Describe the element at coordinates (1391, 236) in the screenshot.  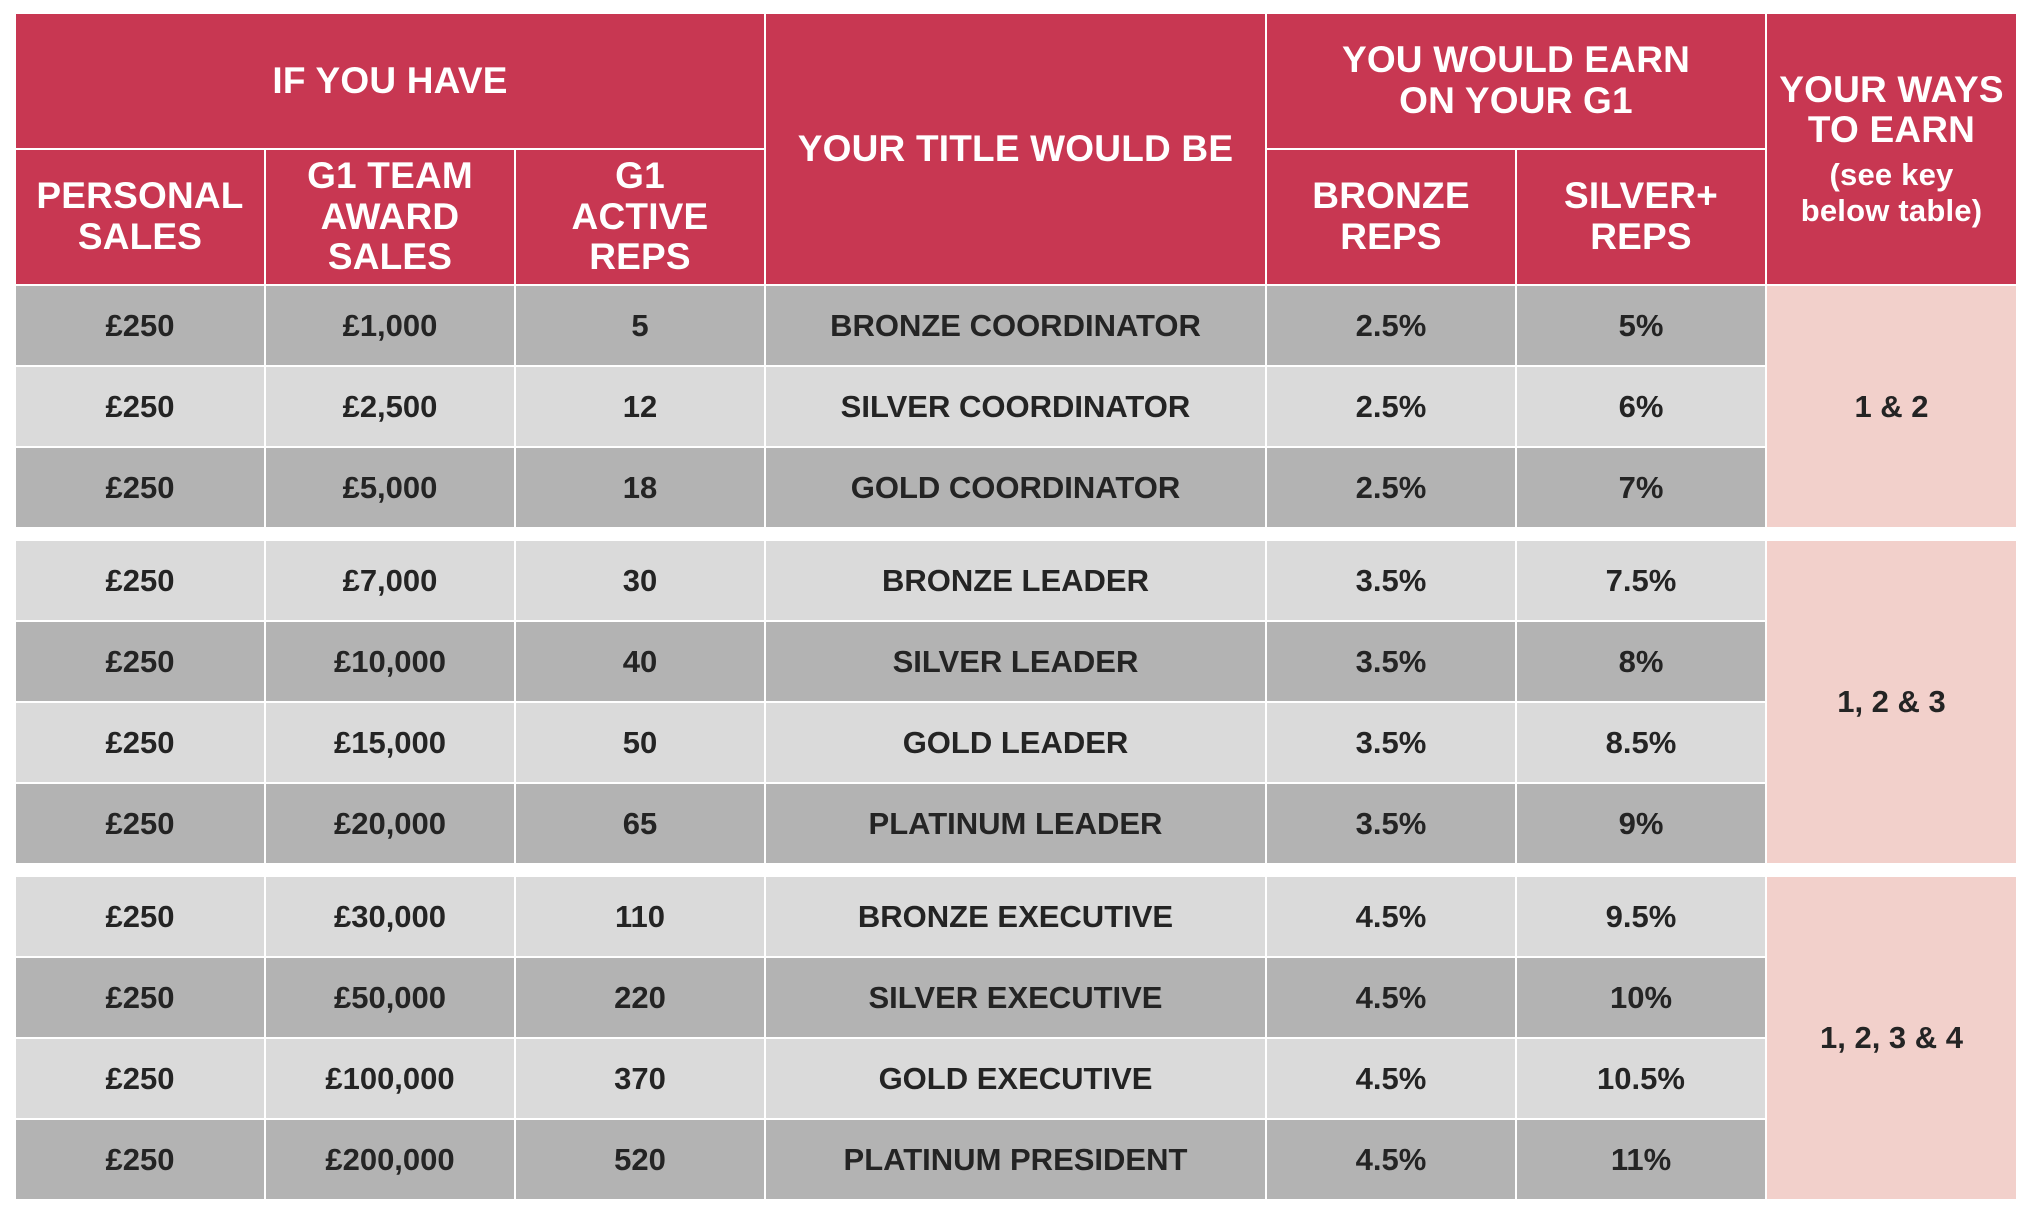
I see `bronze-reps-header-line: REPS` at that location.